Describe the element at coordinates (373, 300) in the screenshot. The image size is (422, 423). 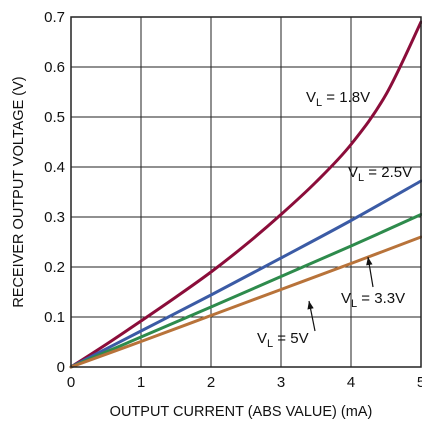
I see `series-label-vl-3-3v: VL = 3.3V` at that location.